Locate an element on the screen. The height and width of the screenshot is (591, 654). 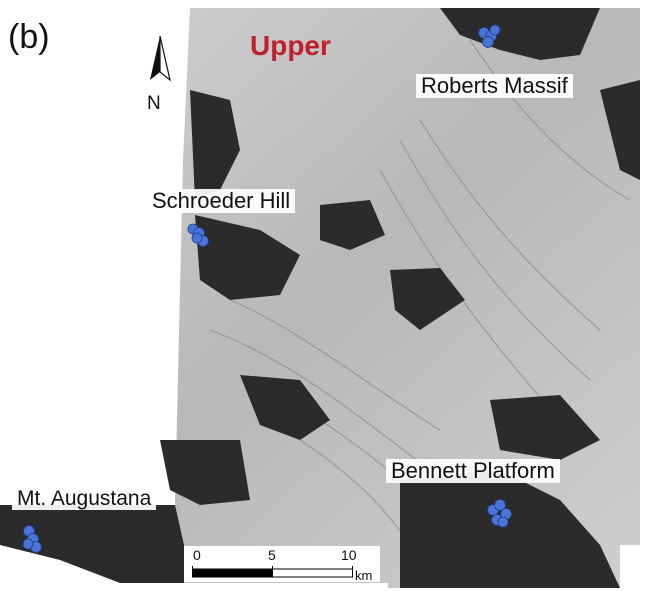
north-arrow-icon is located at coordinates (160, 58).